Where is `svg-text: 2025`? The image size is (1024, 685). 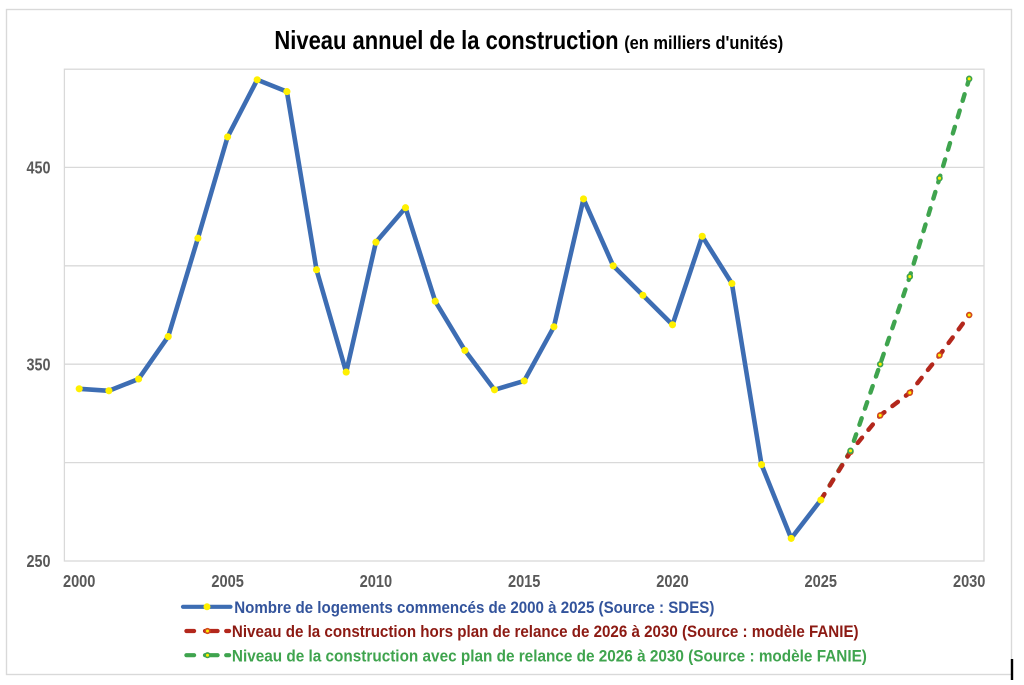
svg-text: 2025 is located at coordinates (821, 581).